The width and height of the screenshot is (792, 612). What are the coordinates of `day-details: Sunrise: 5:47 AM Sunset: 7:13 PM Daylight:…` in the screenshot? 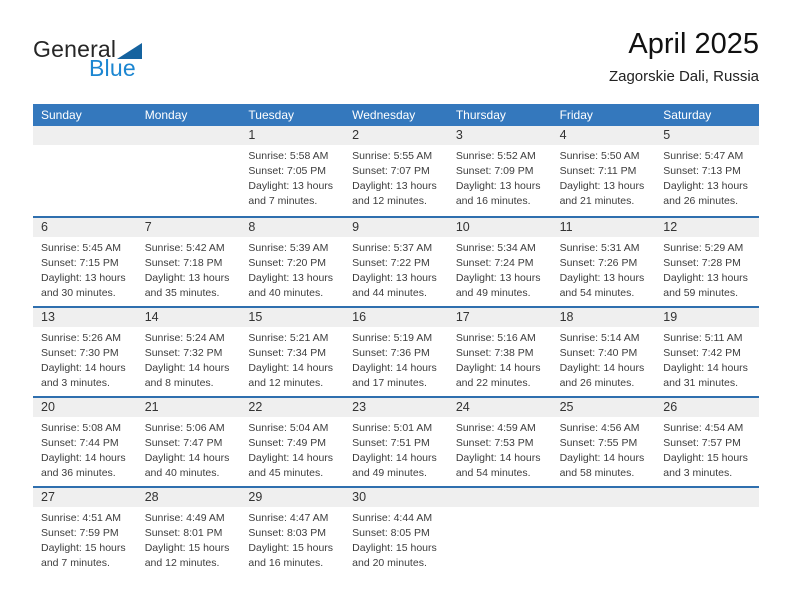 It's located at (707, 177).